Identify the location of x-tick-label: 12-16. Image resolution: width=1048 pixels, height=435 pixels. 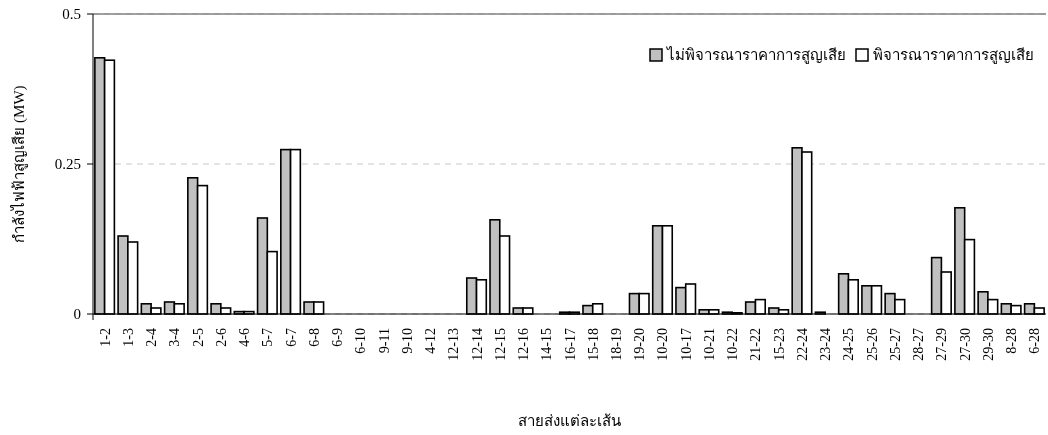
(524, 344).